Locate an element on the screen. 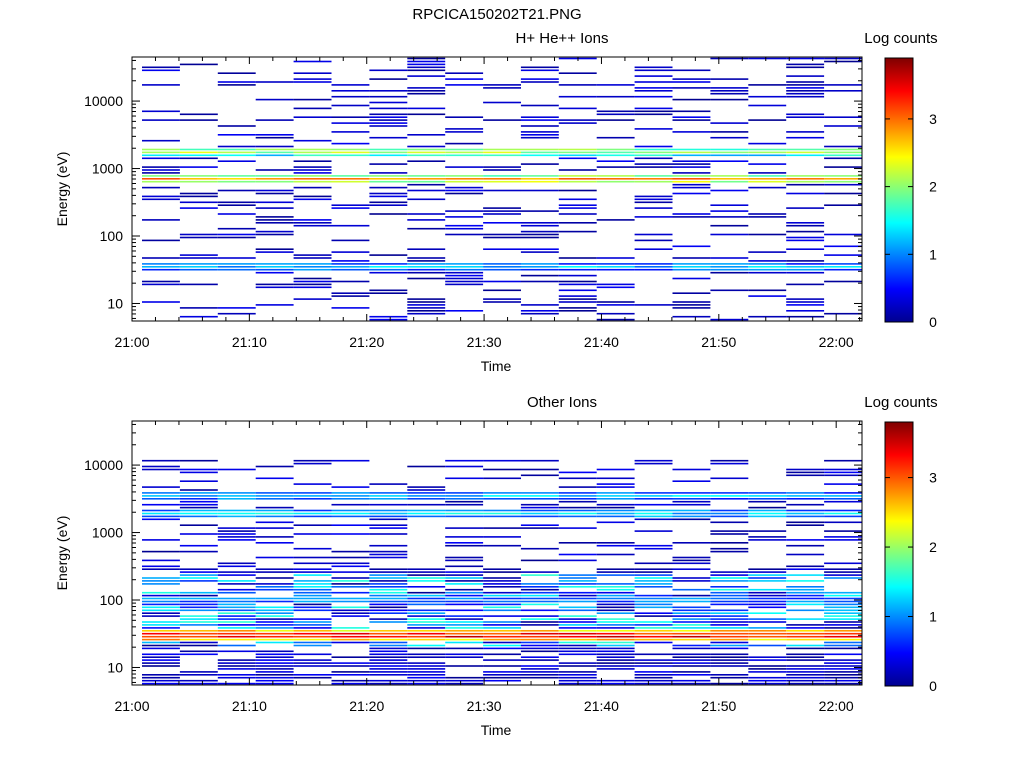 This screenshot has height=768, width=1024. x-tick-label: 21:40 is located at coordinates (601, 342).